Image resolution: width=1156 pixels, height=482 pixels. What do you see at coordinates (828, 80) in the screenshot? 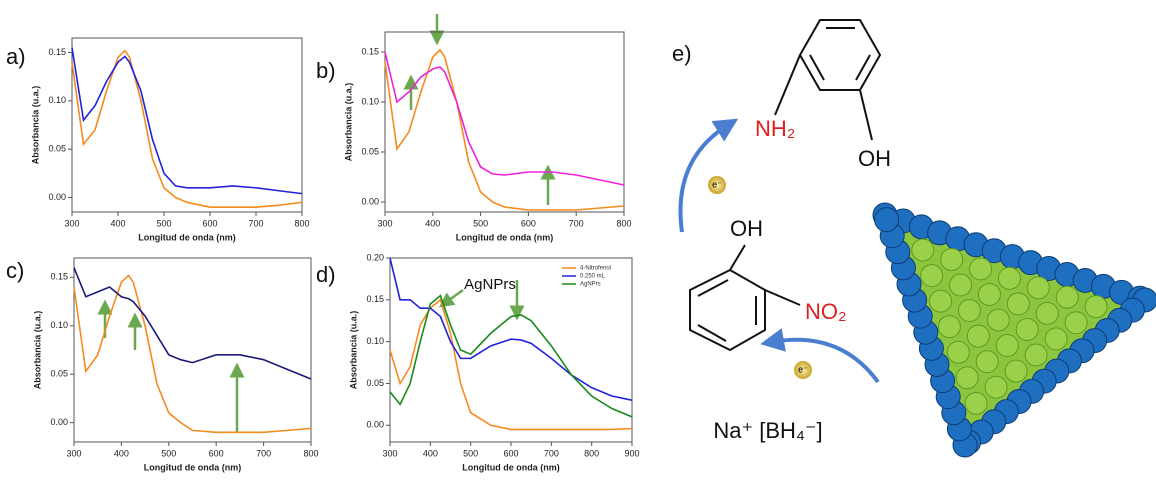
I see `ring-top` at bounding box center [828, 80].